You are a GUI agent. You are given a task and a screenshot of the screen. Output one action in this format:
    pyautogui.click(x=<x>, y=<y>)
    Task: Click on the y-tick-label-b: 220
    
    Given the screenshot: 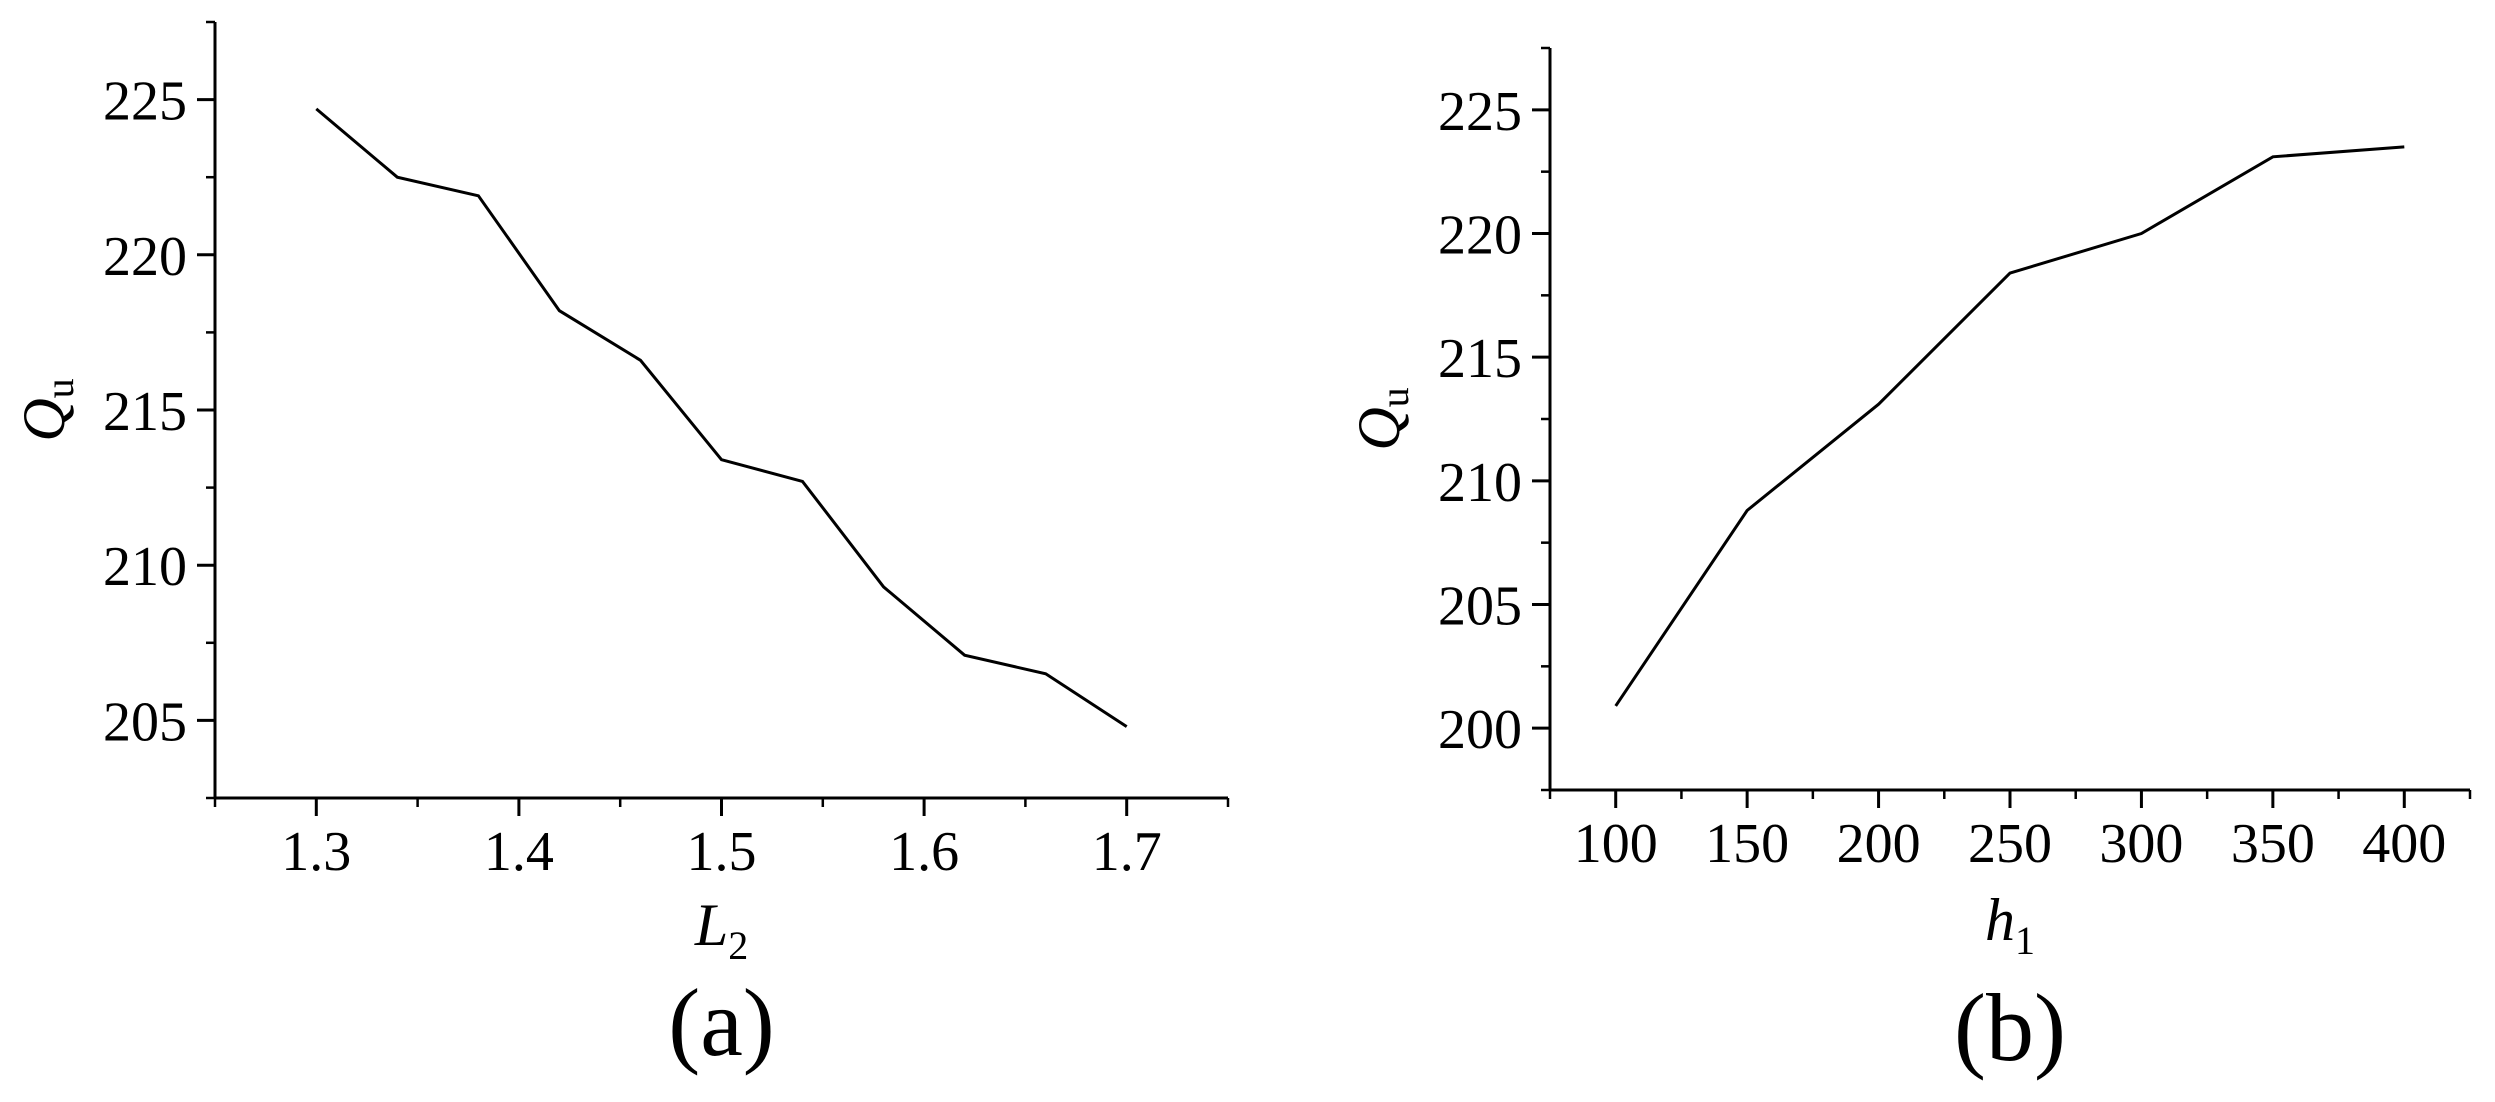 What is the action you would take?
    pyautogui.click(x=1480, y=236)
    